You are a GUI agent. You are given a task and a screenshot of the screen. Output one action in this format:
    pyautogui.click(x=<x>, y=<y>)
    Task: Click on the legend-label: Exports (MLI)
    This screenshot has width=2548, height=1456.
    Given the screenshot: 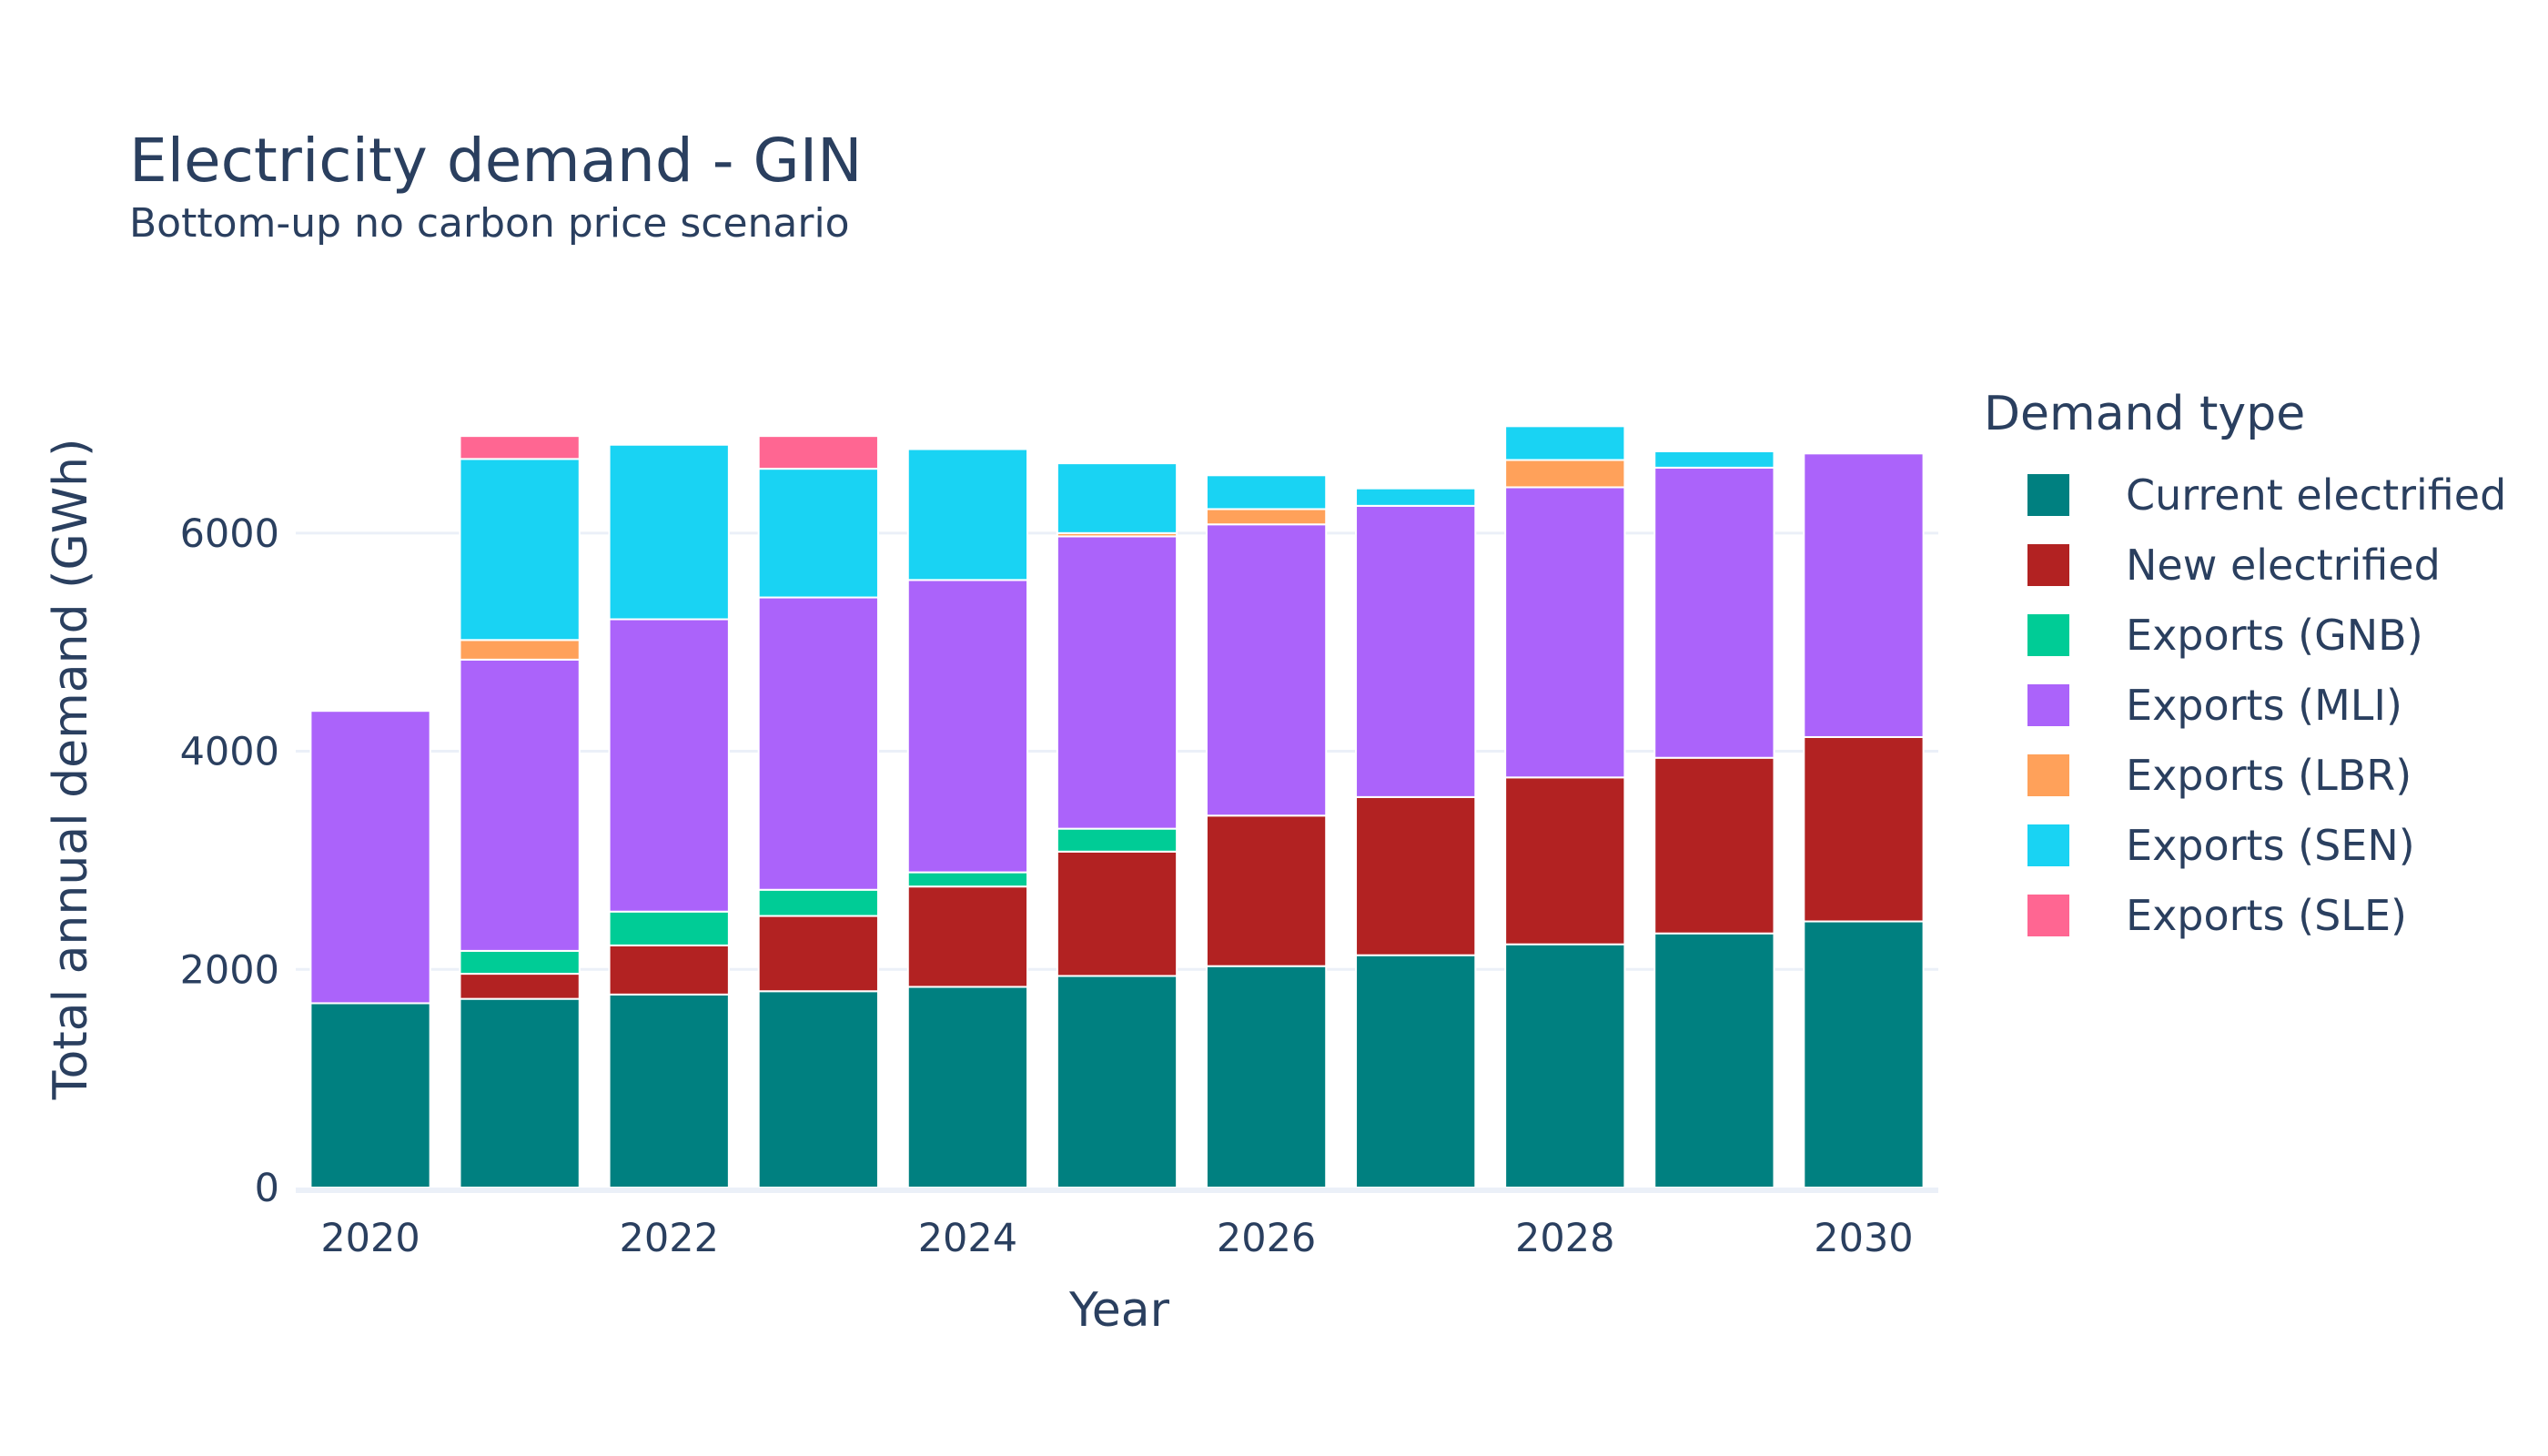 What is the action you would take?
    pyautogui.click(x=2264, y=705)
    